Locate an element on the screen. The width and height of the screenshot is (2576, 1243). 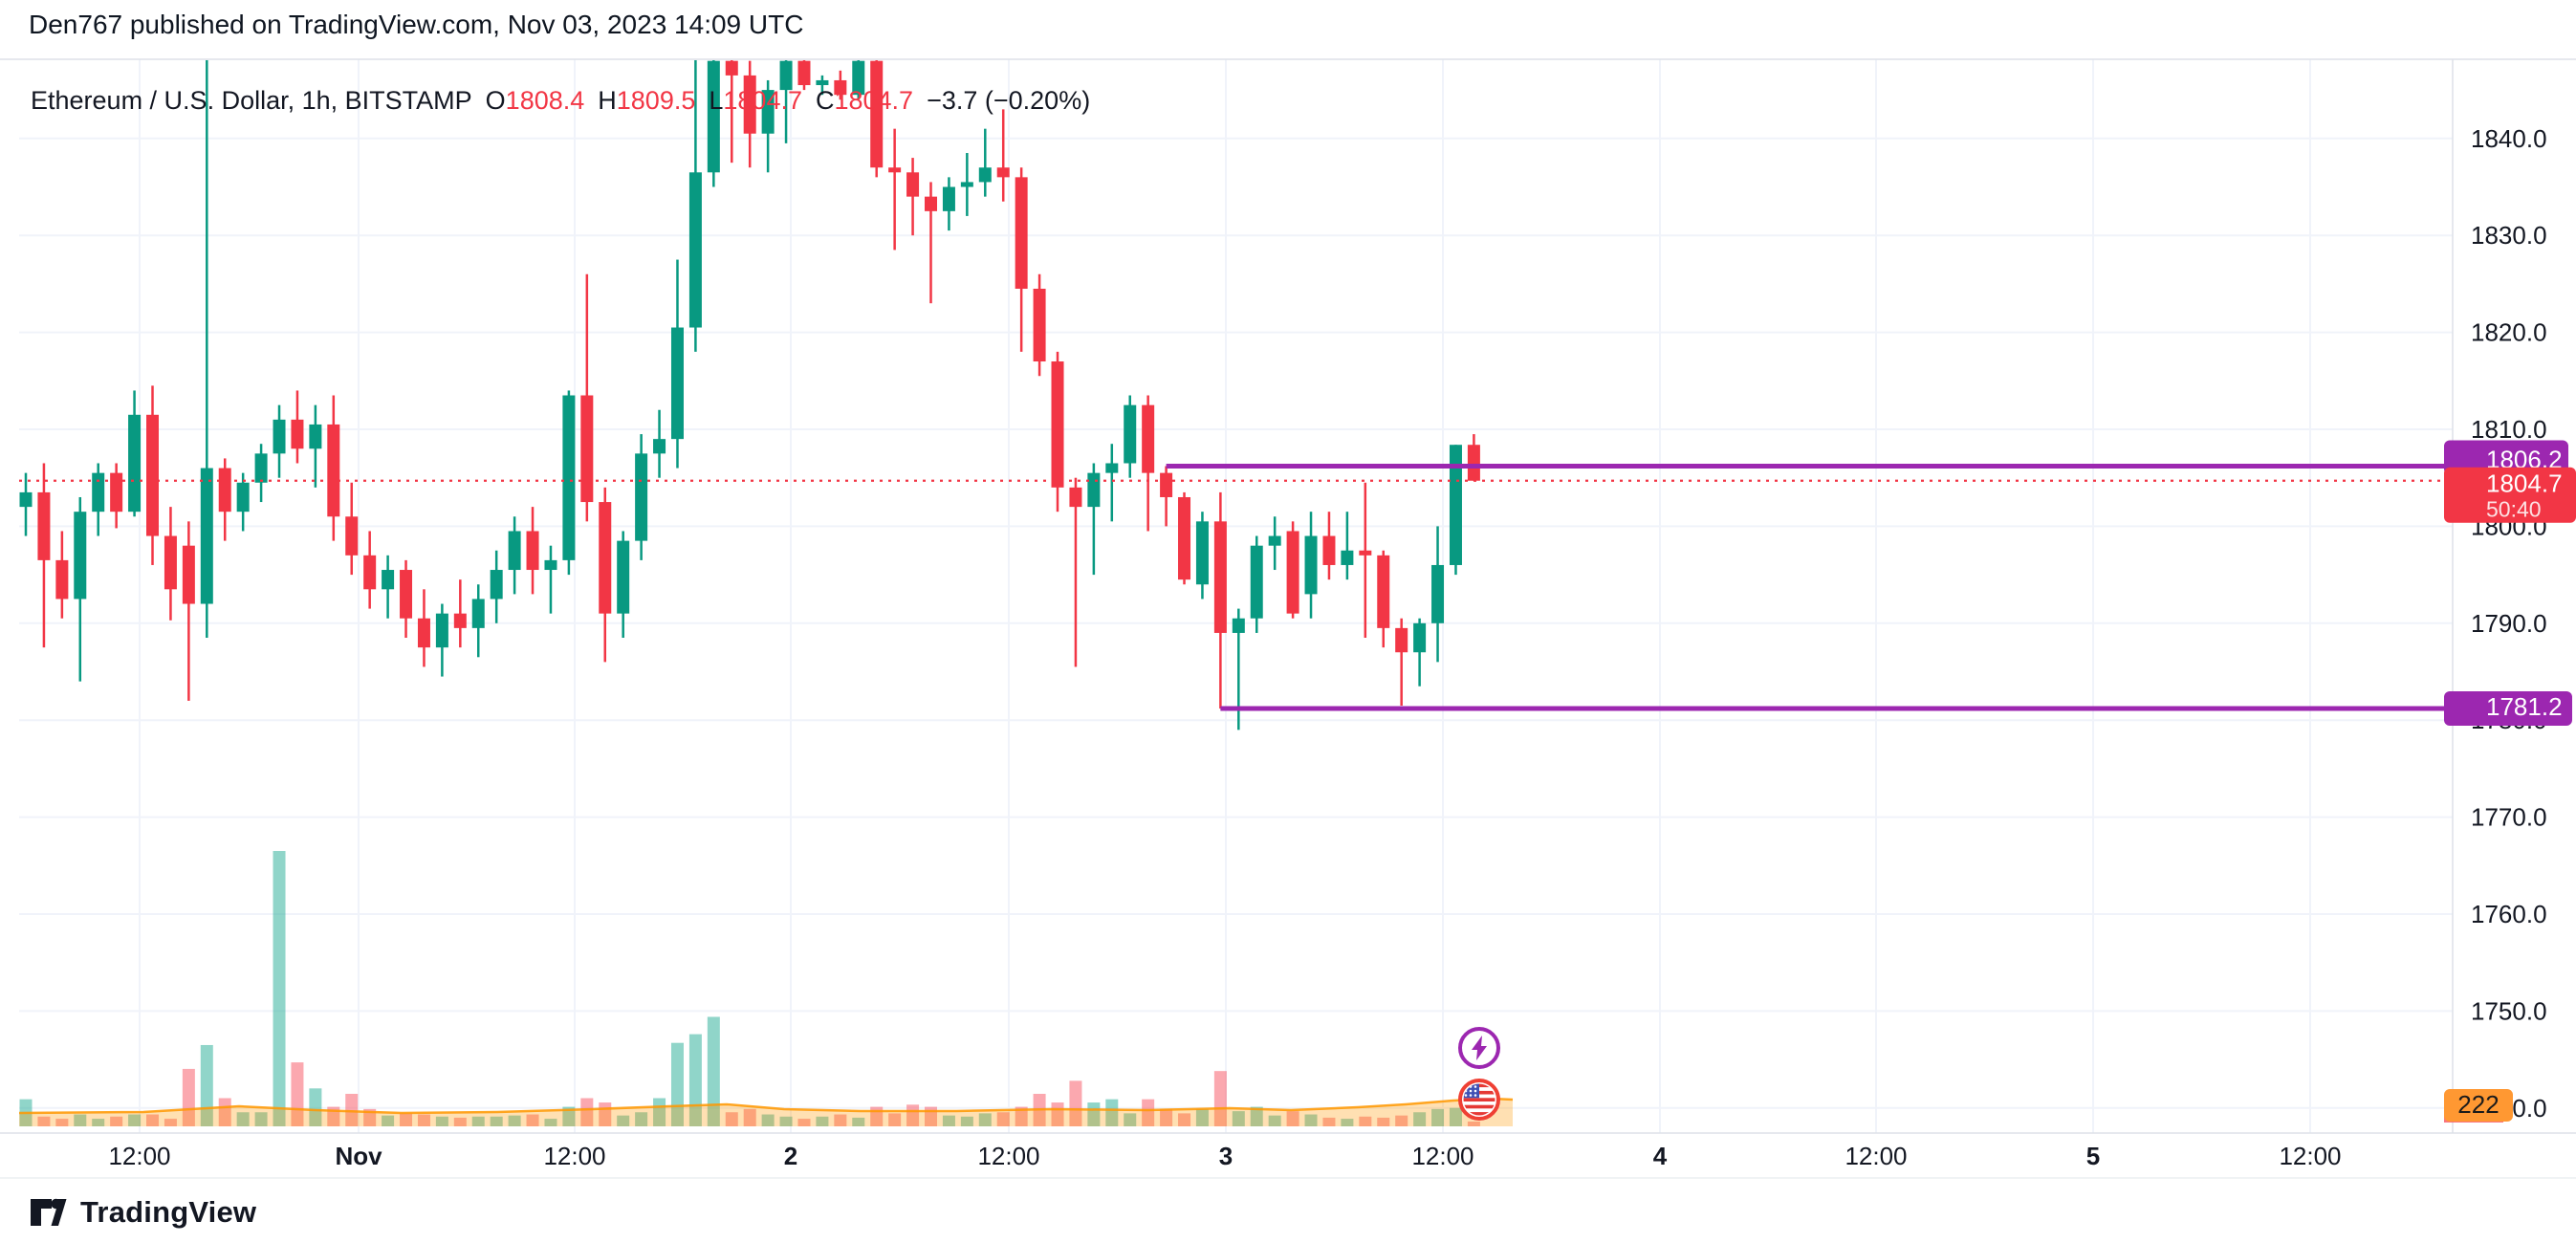
symbol-title: Ethereum / U.S. Dollar, 1h, BITSTAMP is located at coordinates (251, 100).